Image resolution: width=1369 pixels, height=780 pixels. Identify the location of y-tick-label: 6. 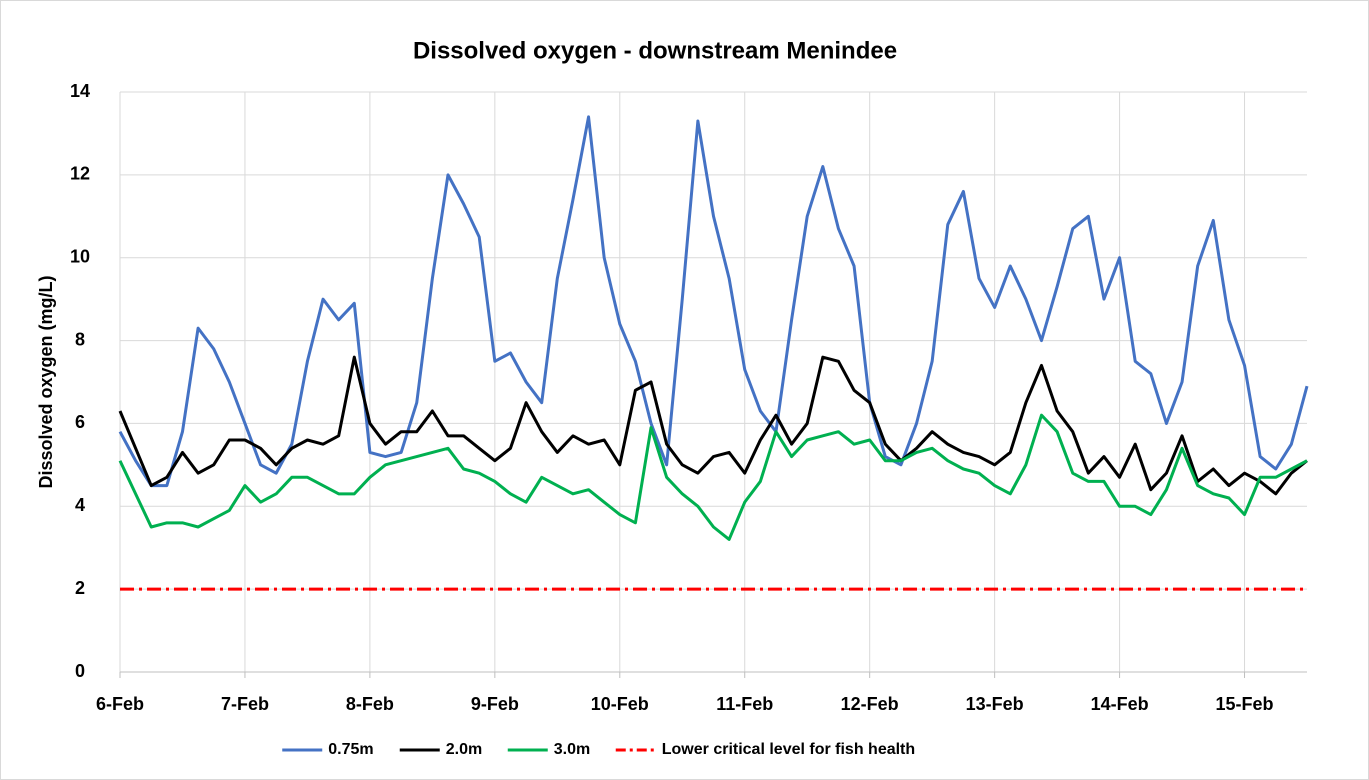
(80, 422).